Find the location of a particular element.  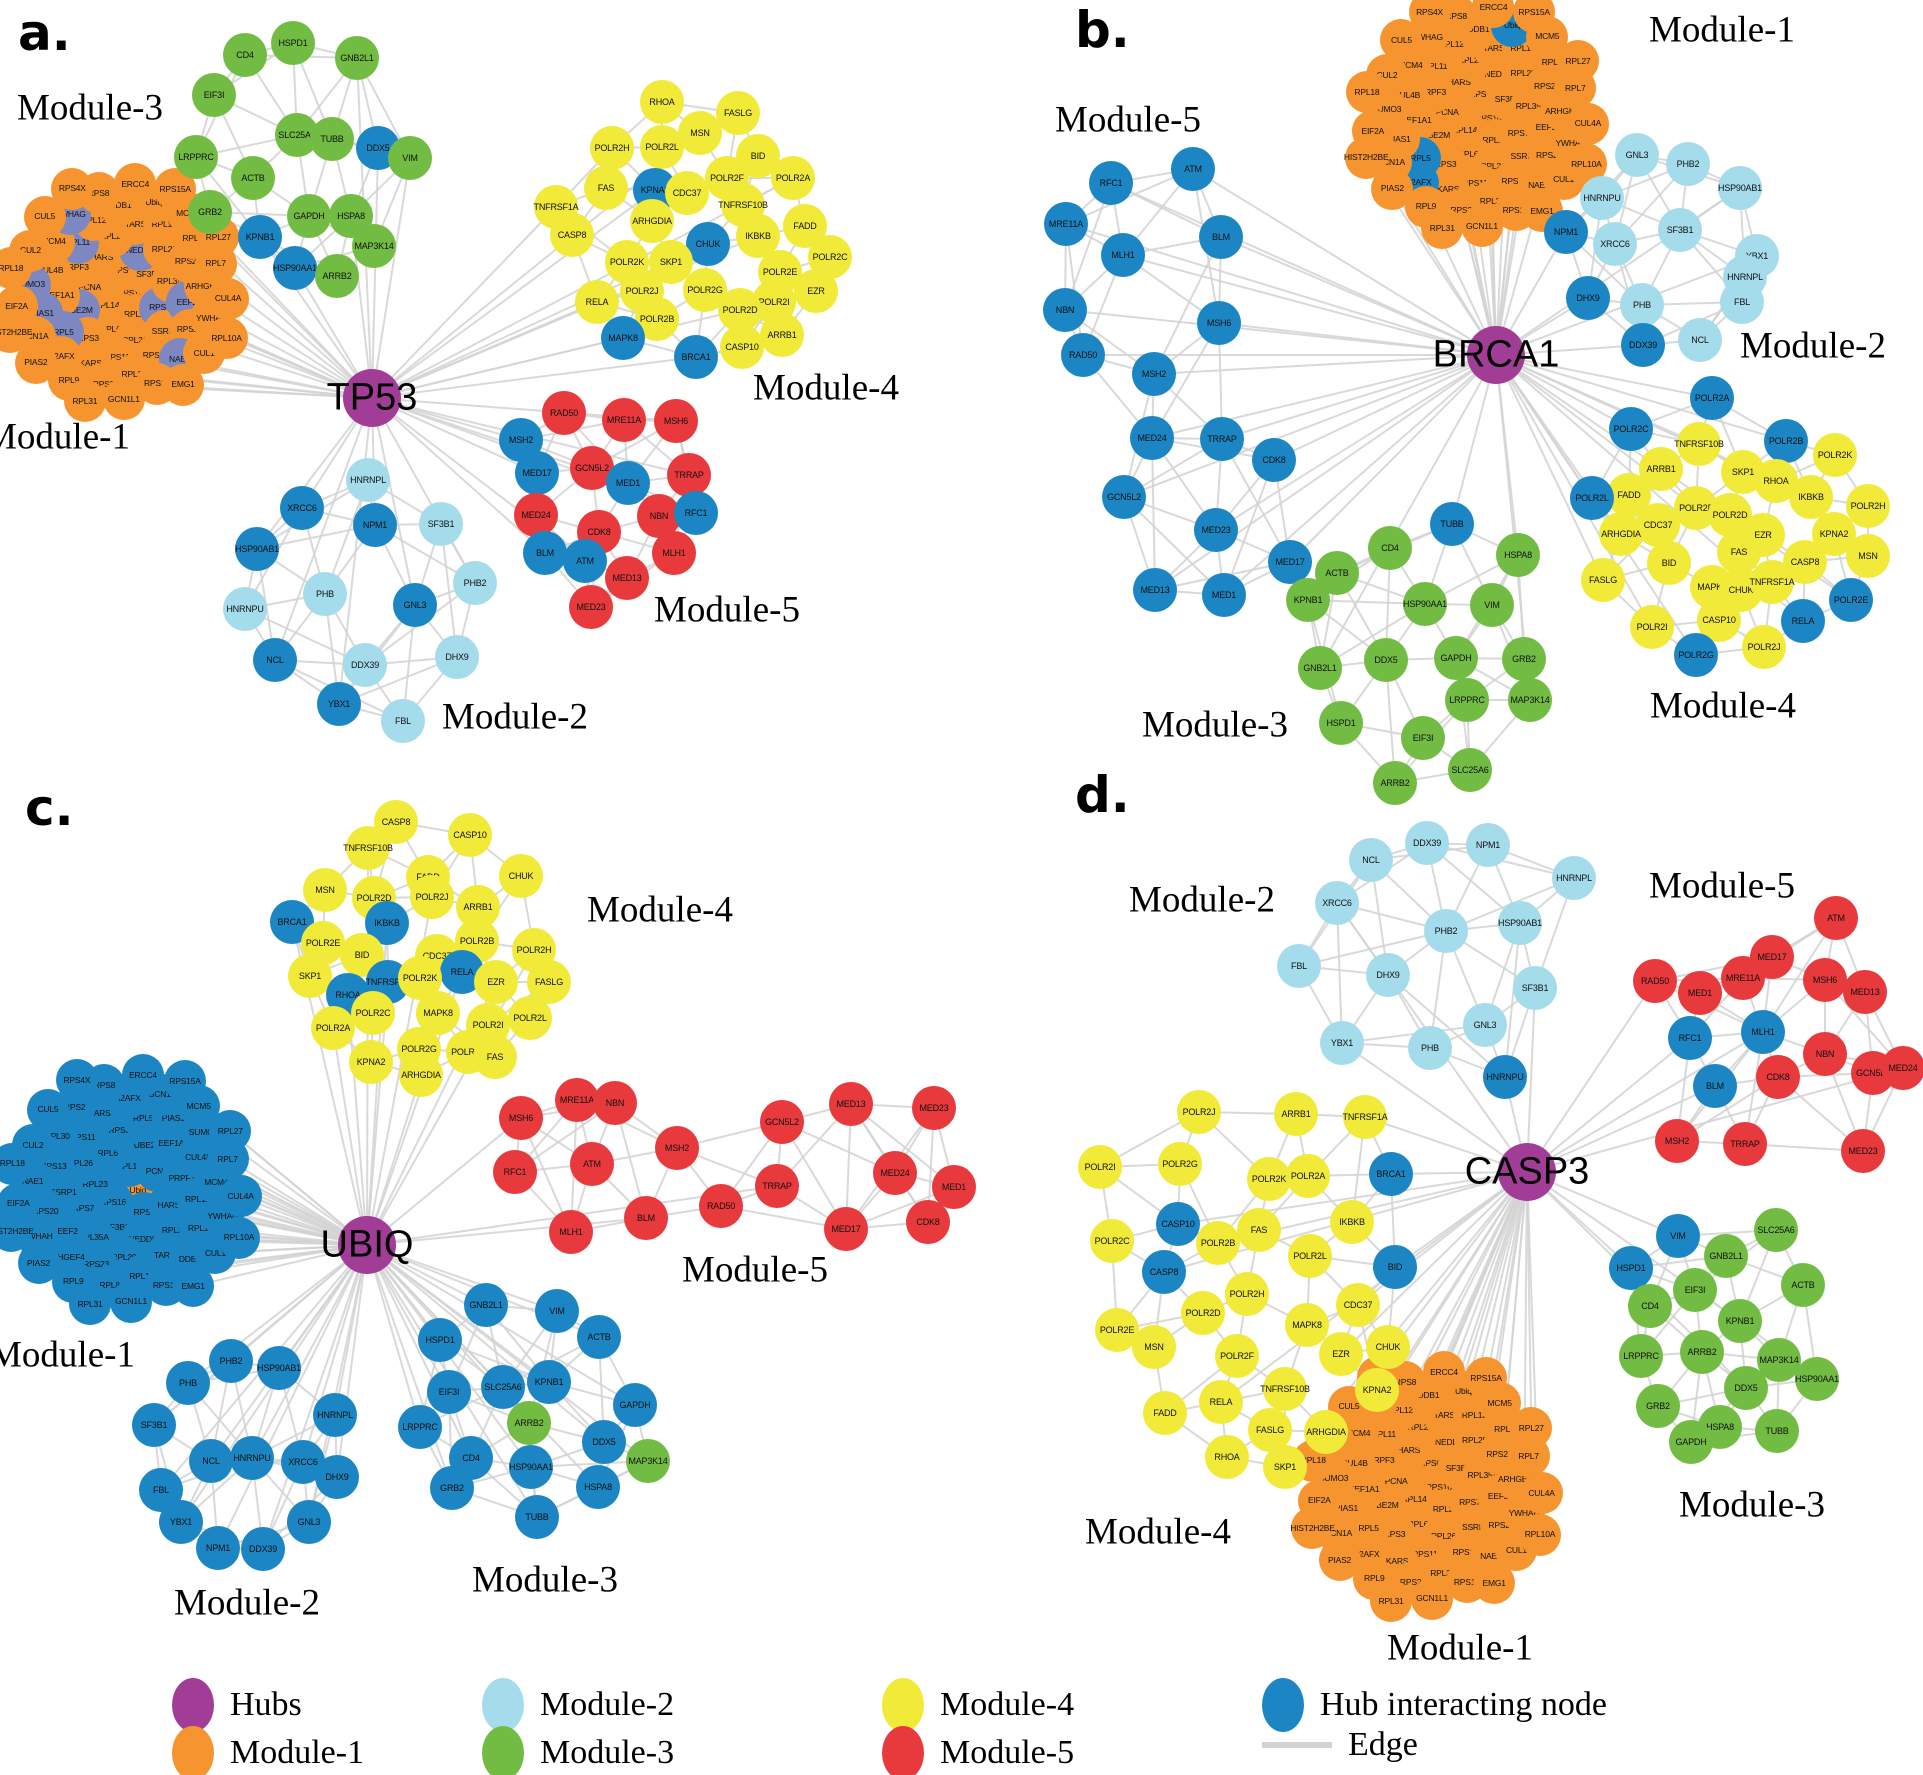

legend-item-module-4: Module-4 is located at coordinates (978, 1705).